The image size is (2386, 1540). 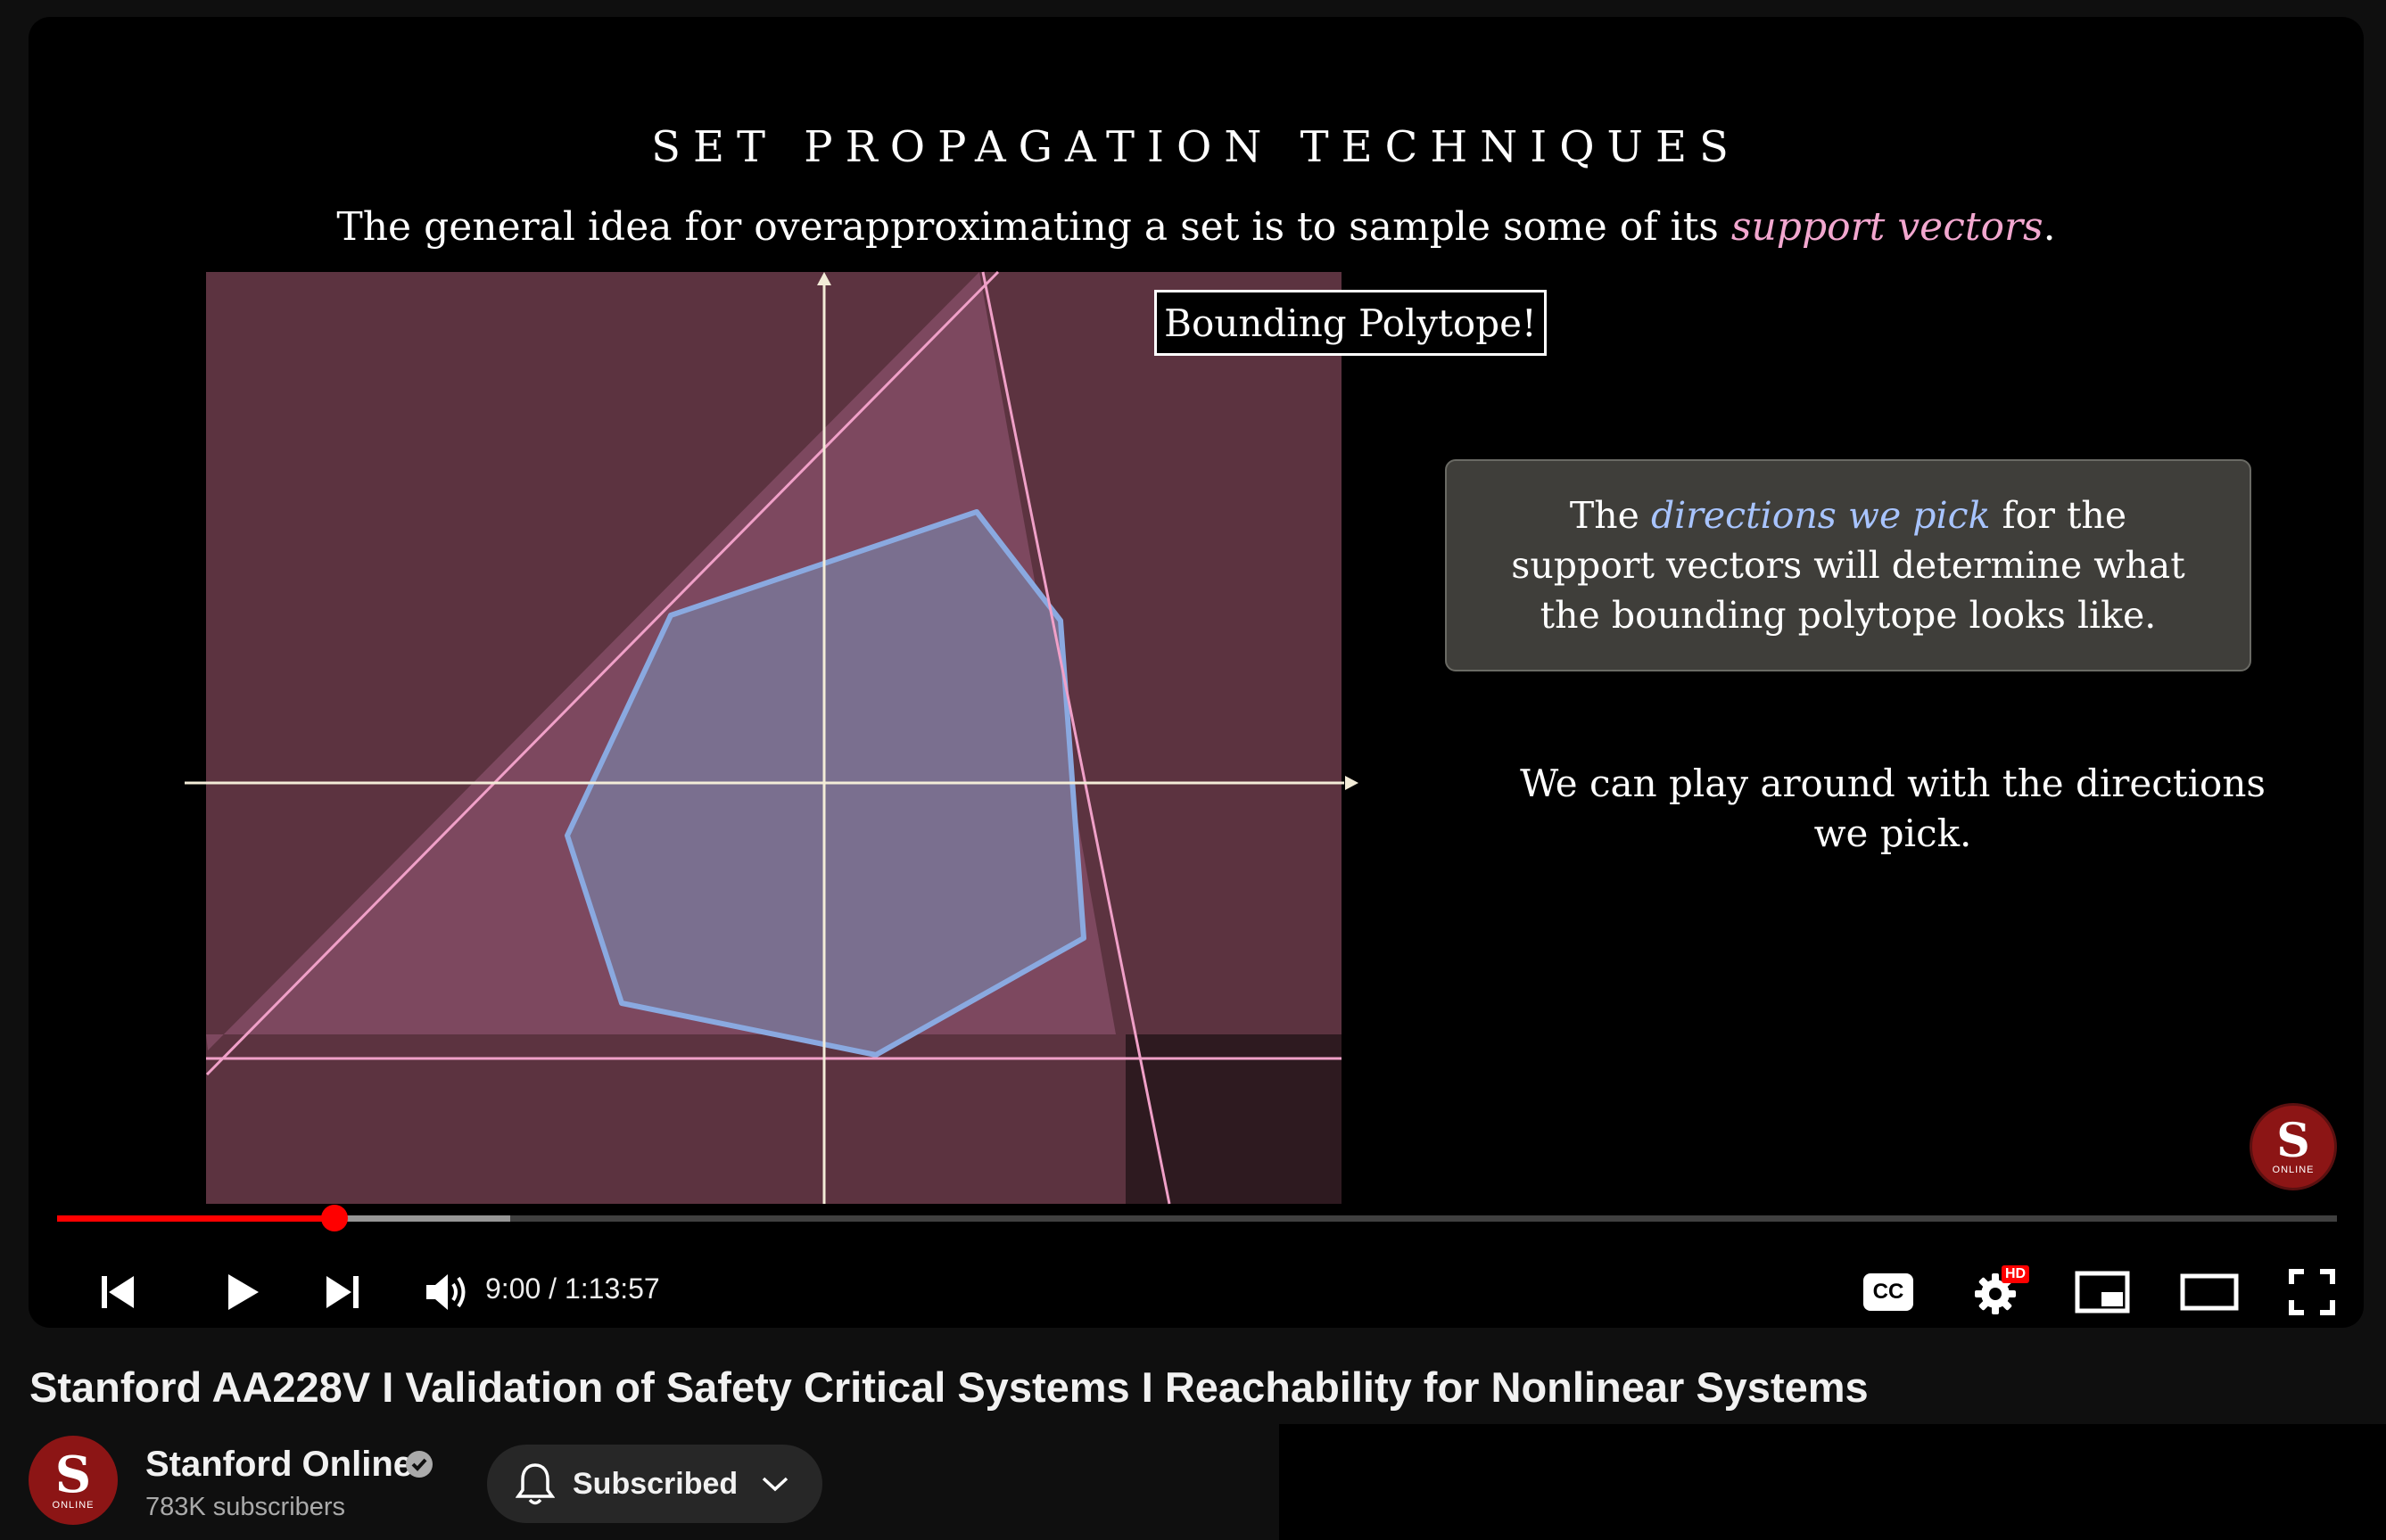 I want to click on theater-mode-icon, so click(x=2209, y=1292).